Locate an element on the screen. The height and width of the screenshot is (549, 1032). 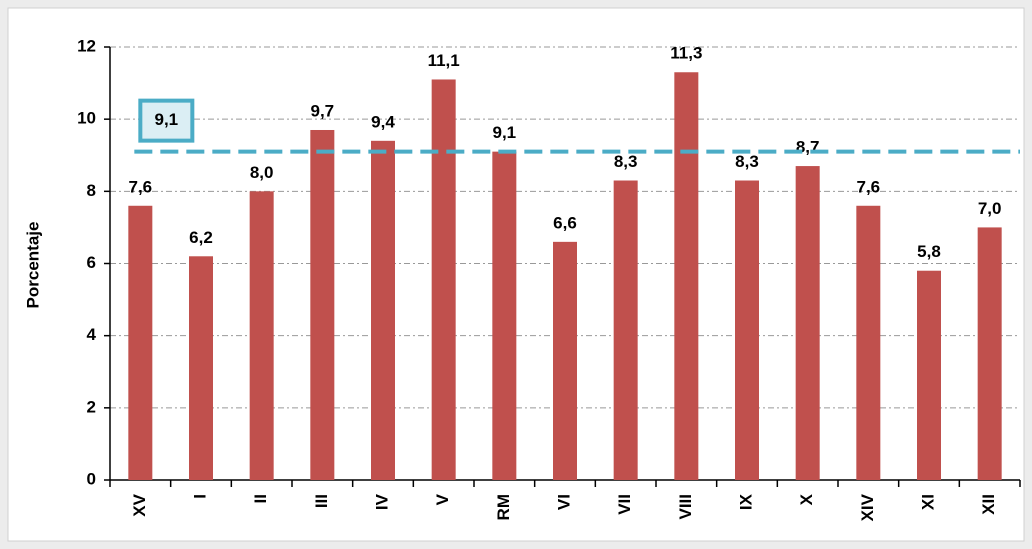
value-label: 11,3 is located at coordinates (686, 53).